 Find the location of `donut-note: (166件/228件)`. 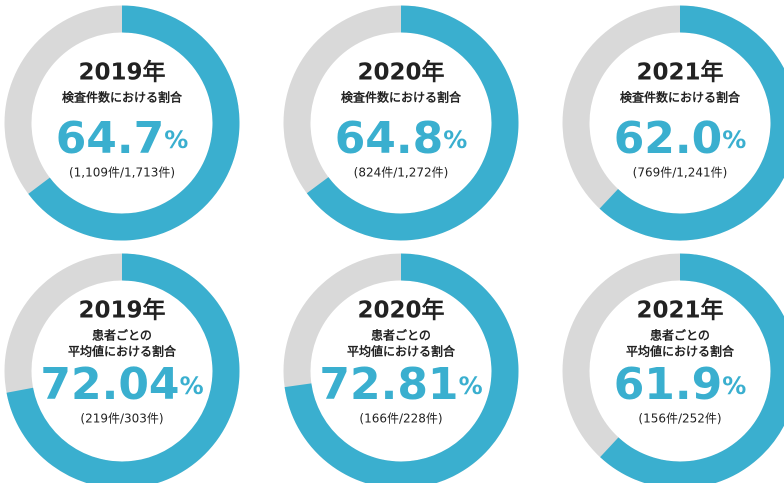

donut-note: (166件/228件) is located at coordinates (400, 419).